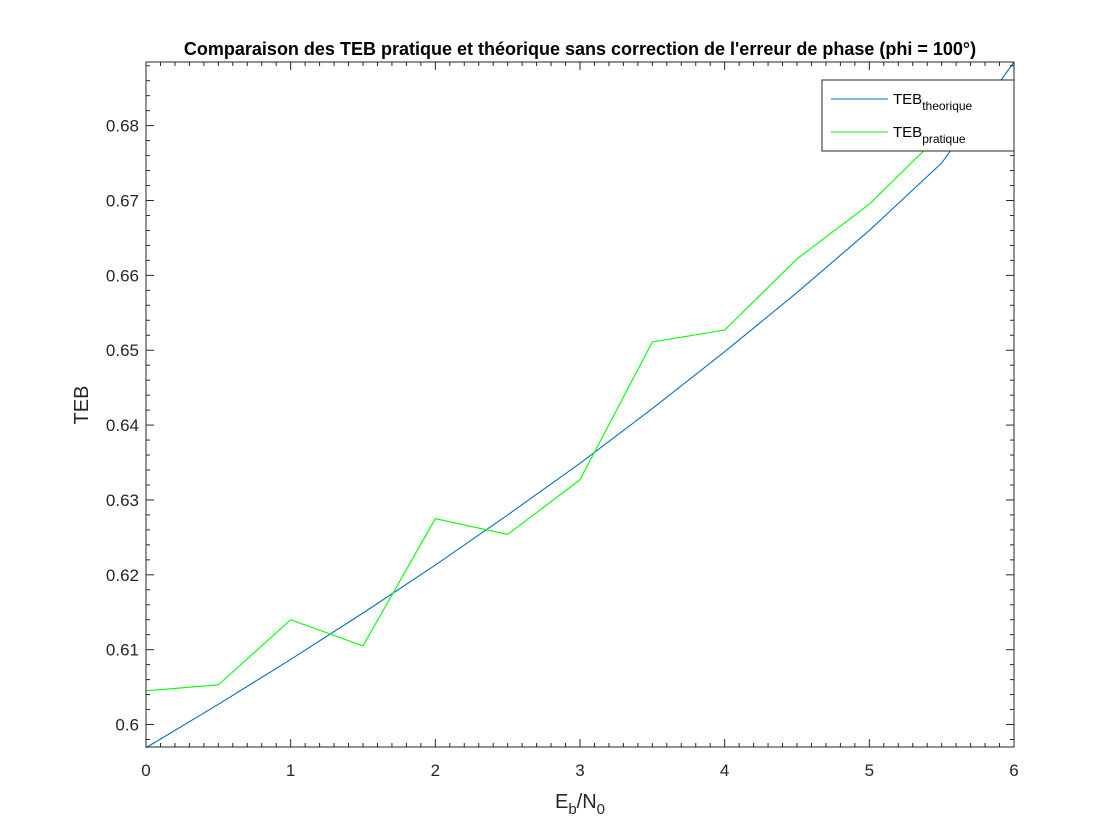 The width and height of the screenshot is (1120, 840). I want to click on y-tick-label: 0.68, so click(122, 126).